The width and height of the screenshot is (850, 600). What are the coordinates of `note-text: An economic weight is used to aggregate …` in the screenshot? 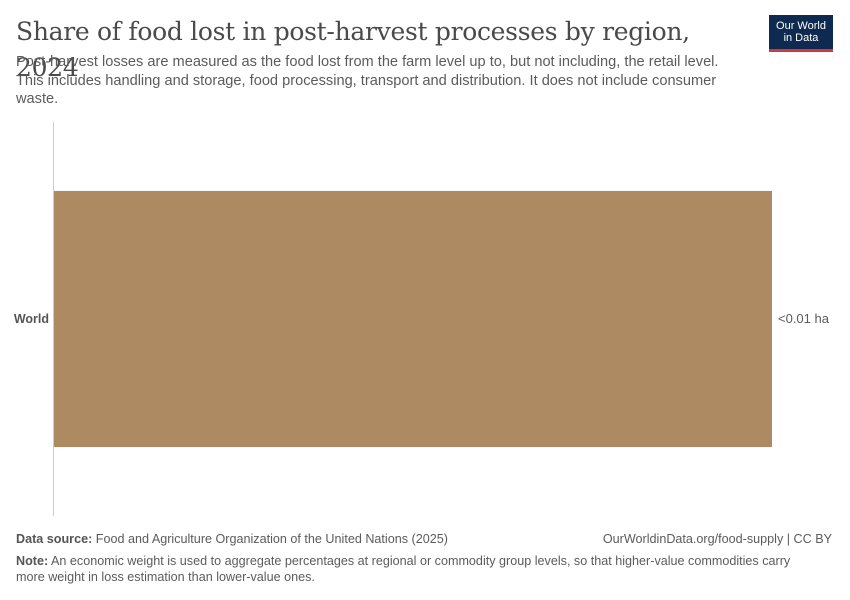 It's located at (403, 569).